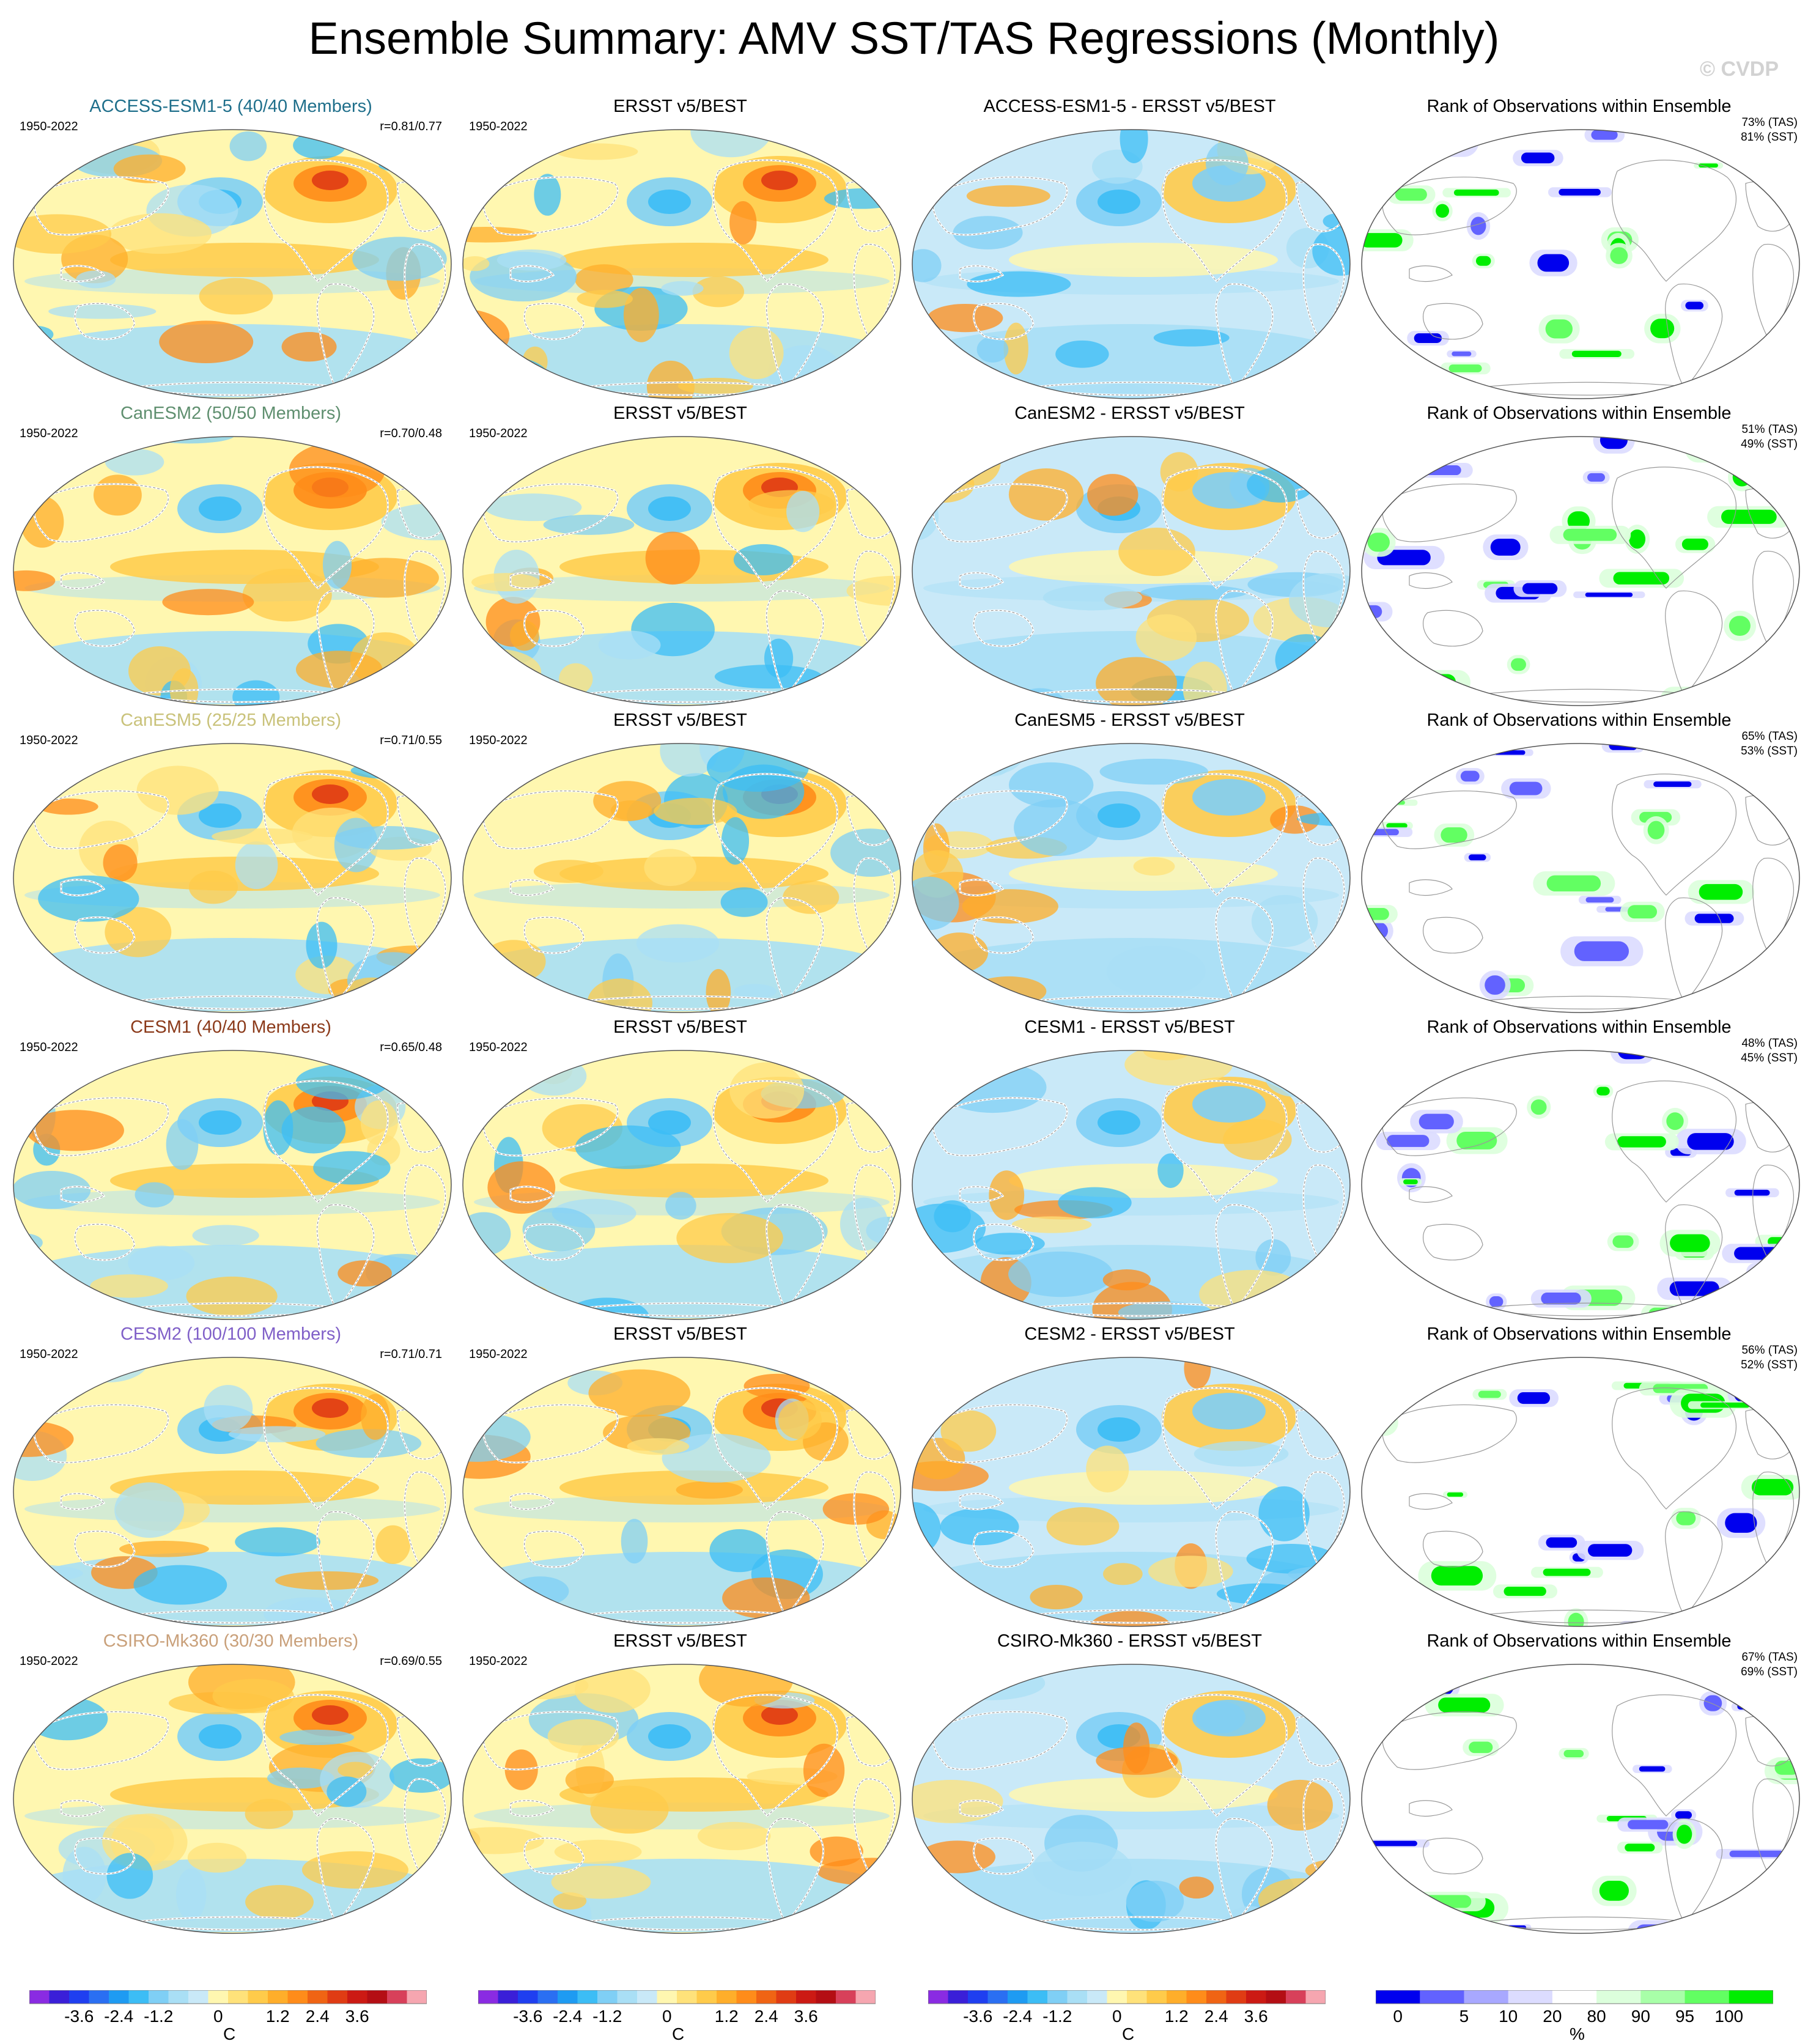  I want to click on model-title: CanESM2 (50/50 Members), so click(231, 413).